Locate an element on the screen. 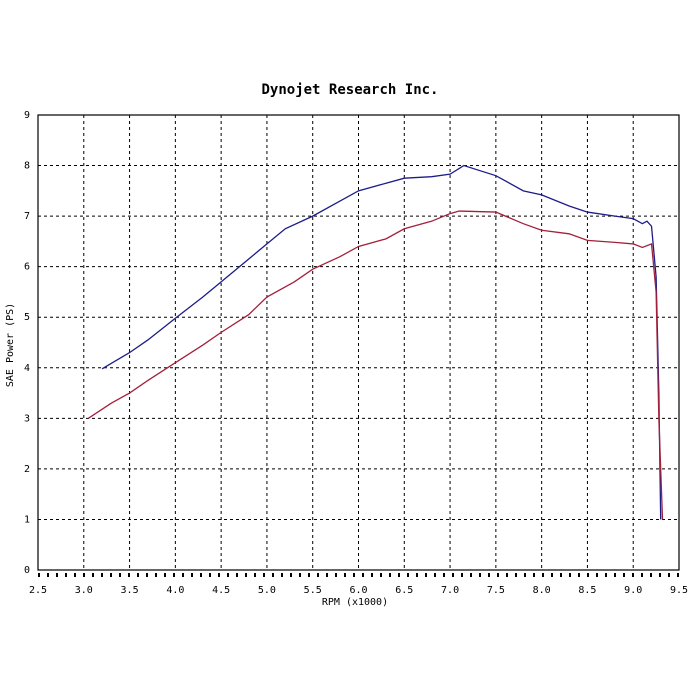 This screenshot has width=700, height=700. x-tick-label: 3.5 is located at coordinates (130, 590).